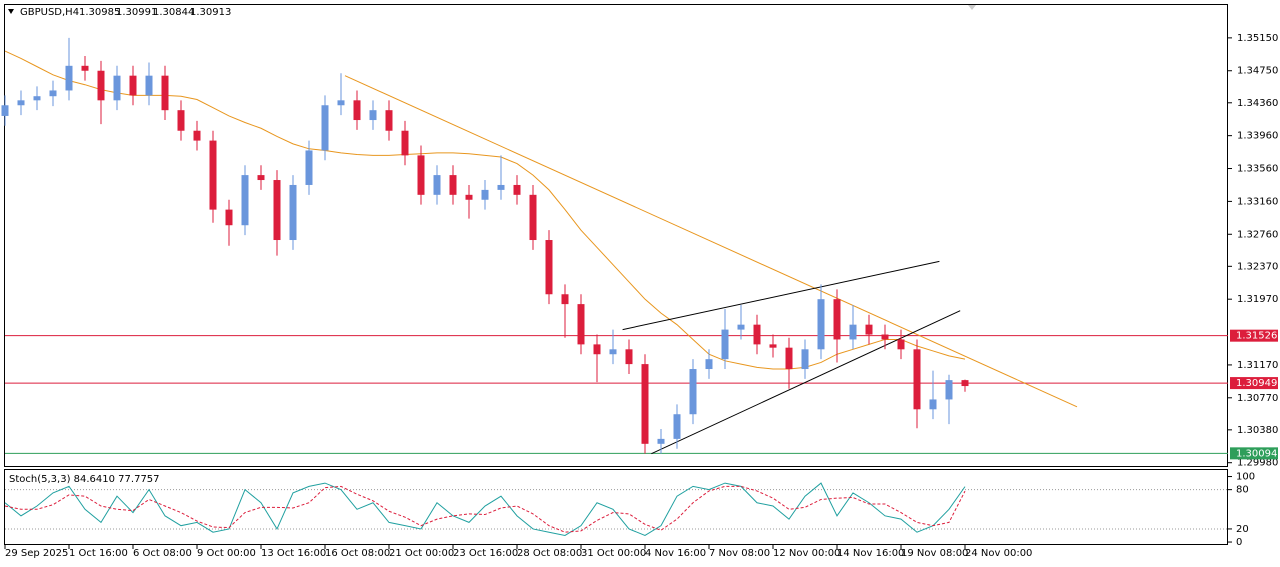 The image size is (1280, 567). I want to click on price-tag, so click(1254, 383).